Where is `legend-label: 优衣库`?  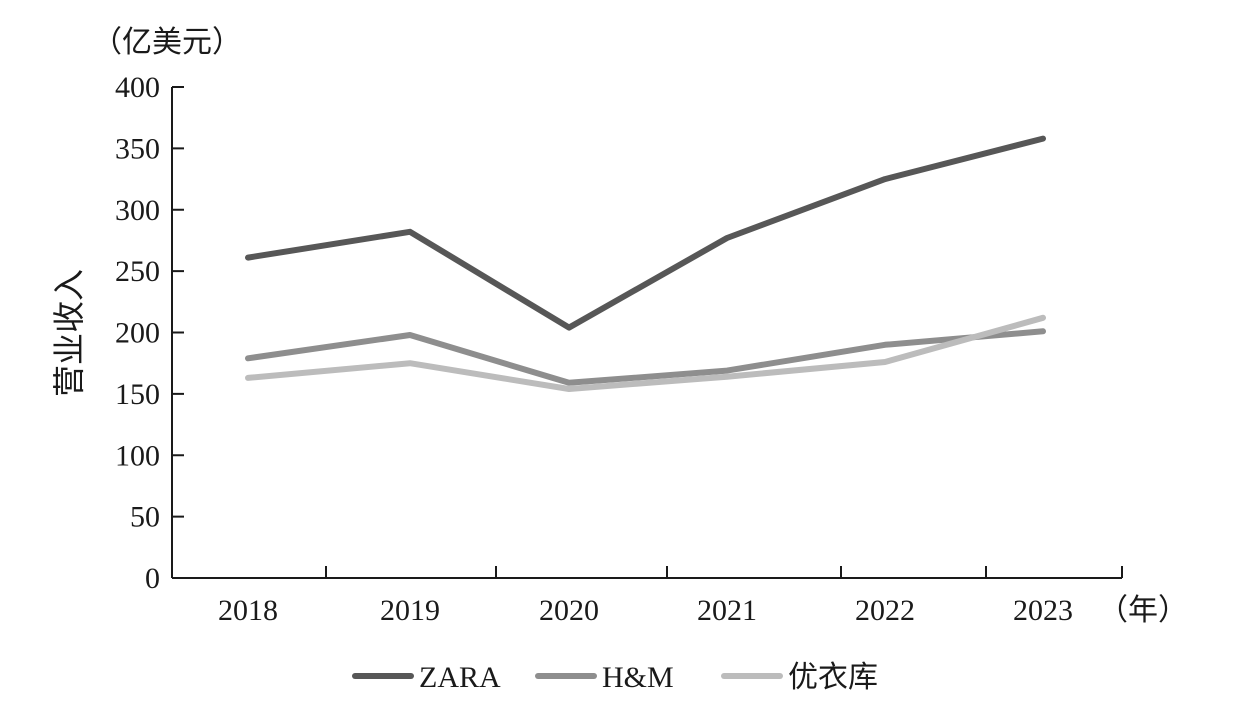 legend-label: 优衣库 is located at coordinates (833, 677).